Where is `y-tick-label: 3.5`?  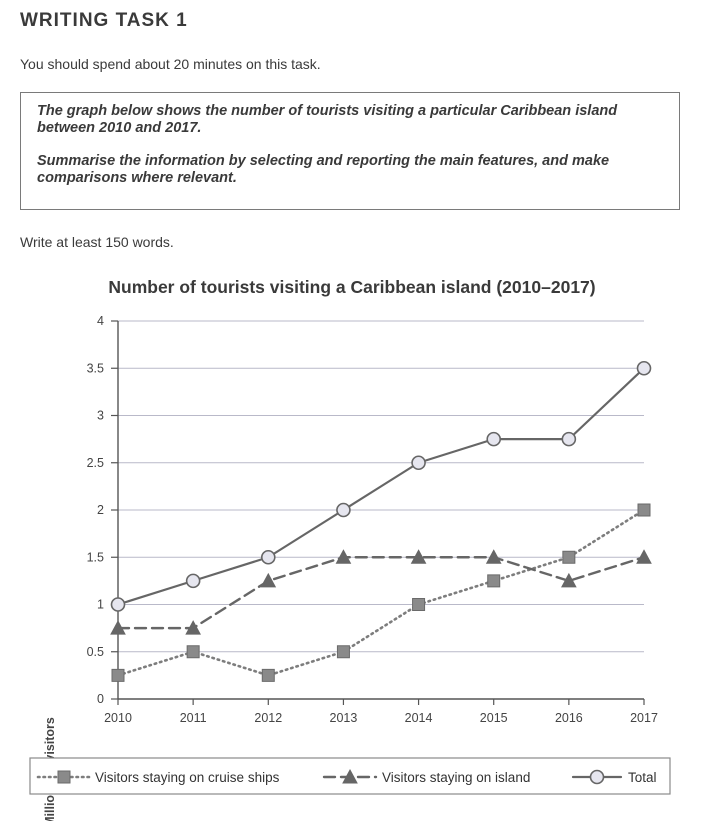
y-tick-label: 3.5 is located at coordinates (95, 368).